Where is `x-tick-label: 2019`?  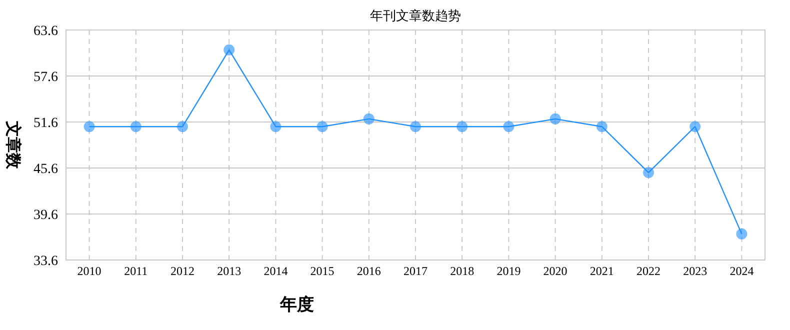 x-tick-label: 2019 is located at coordinates (508, 271).